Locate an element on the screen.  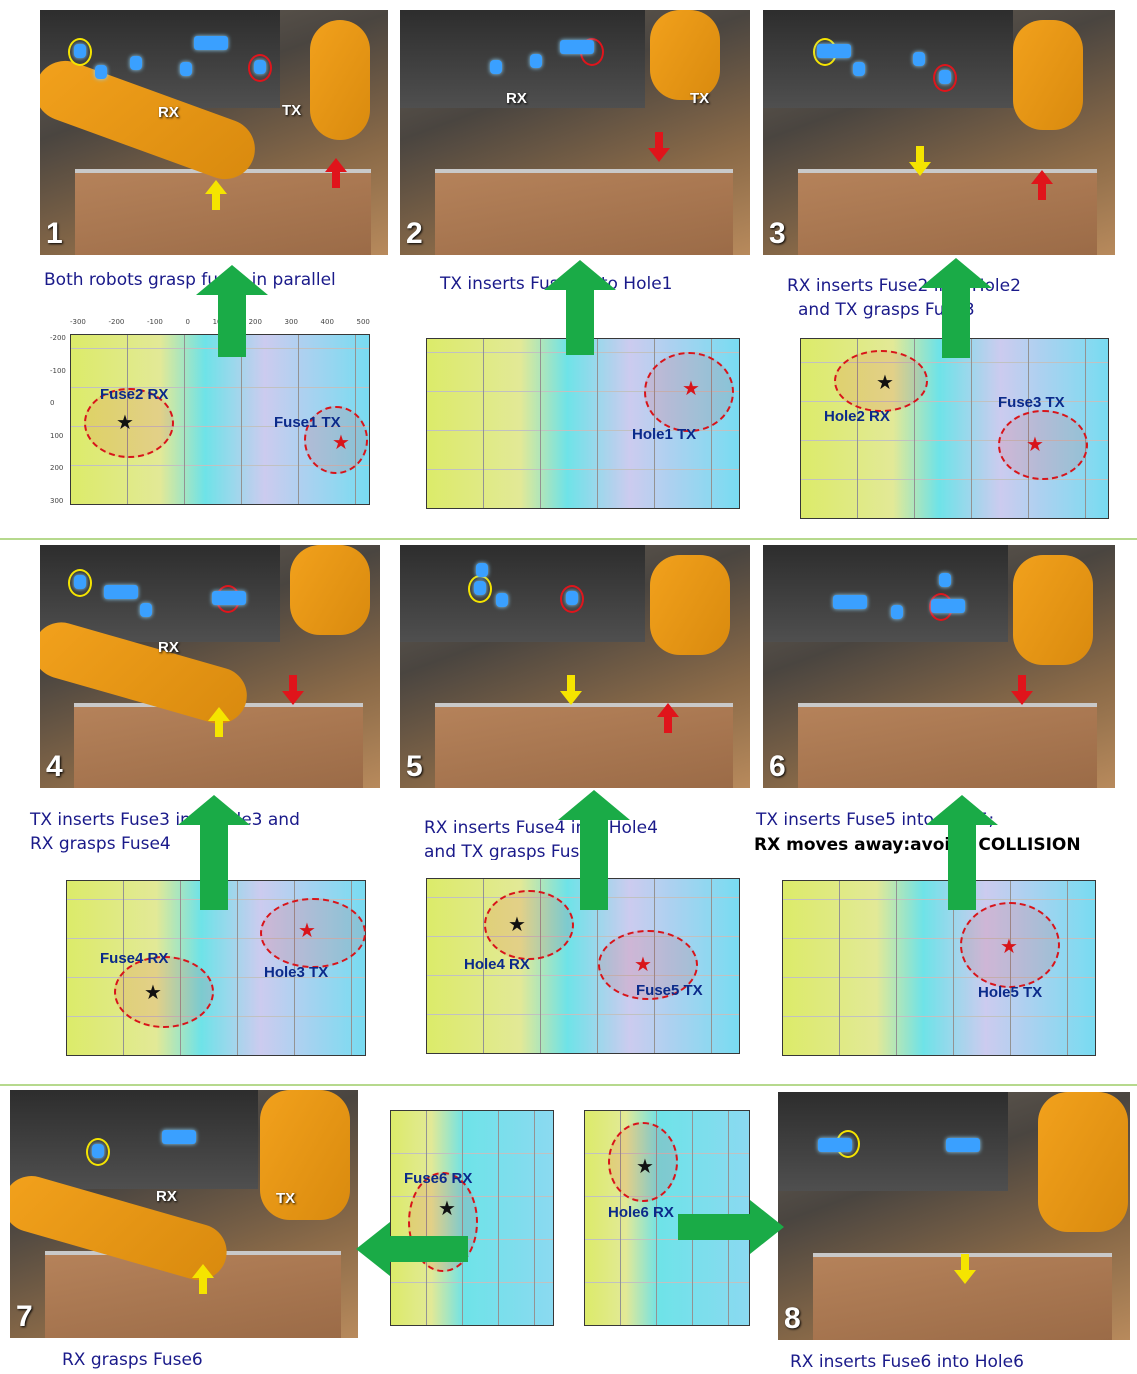
panel-number: 8 is located at coordinates (792, 1318).